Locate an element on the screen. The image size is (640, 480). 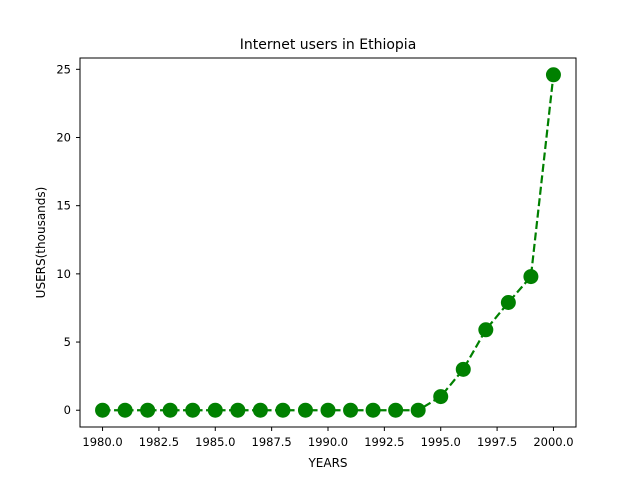
y-tick-label: 5 is located at coordinates (67, 342).